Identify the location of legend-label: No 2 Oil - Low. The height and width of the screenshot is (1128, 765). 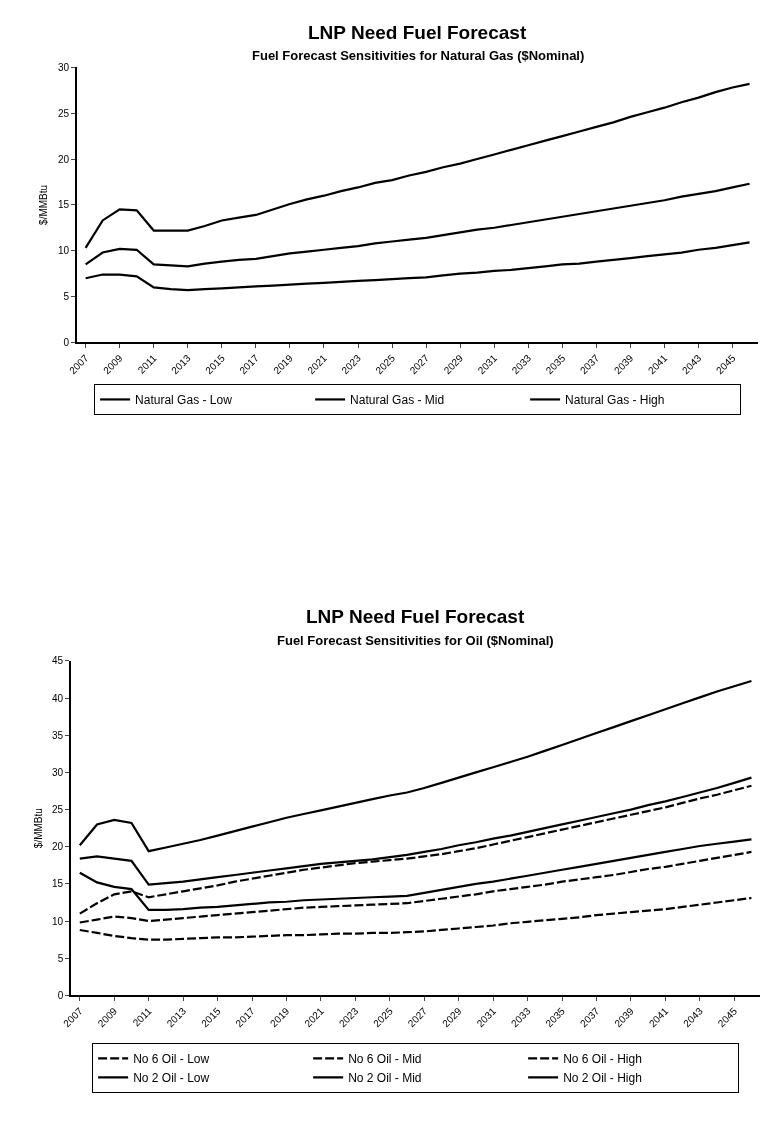
(171, 1078).